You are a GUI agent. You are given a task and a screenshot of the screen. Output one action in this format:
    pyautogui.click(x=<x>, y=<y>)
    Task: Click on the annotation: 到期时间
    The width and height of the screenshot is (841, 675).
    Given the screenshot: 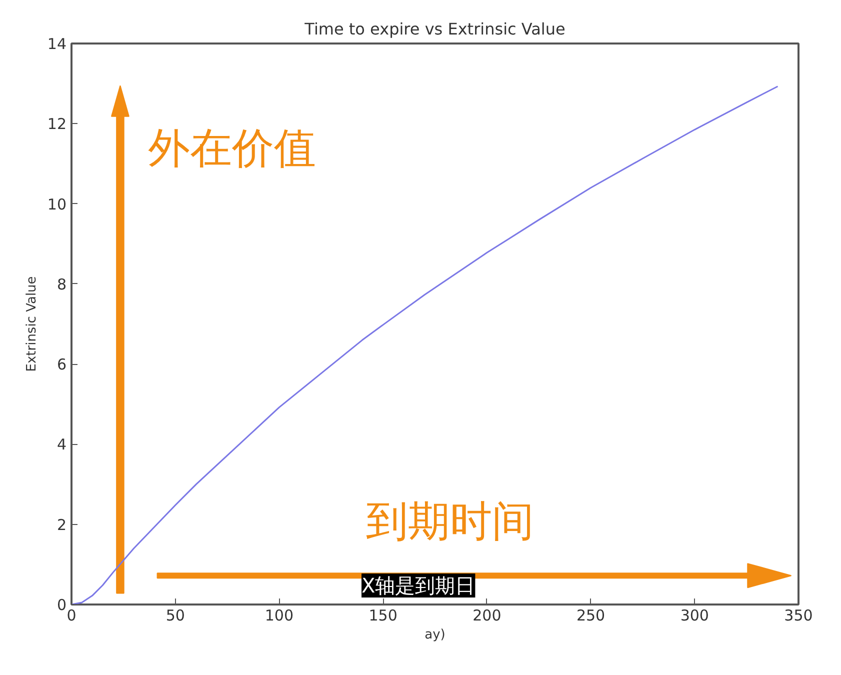 What is the action you would take?
    pyautogui.click(x=450, y=521)
    